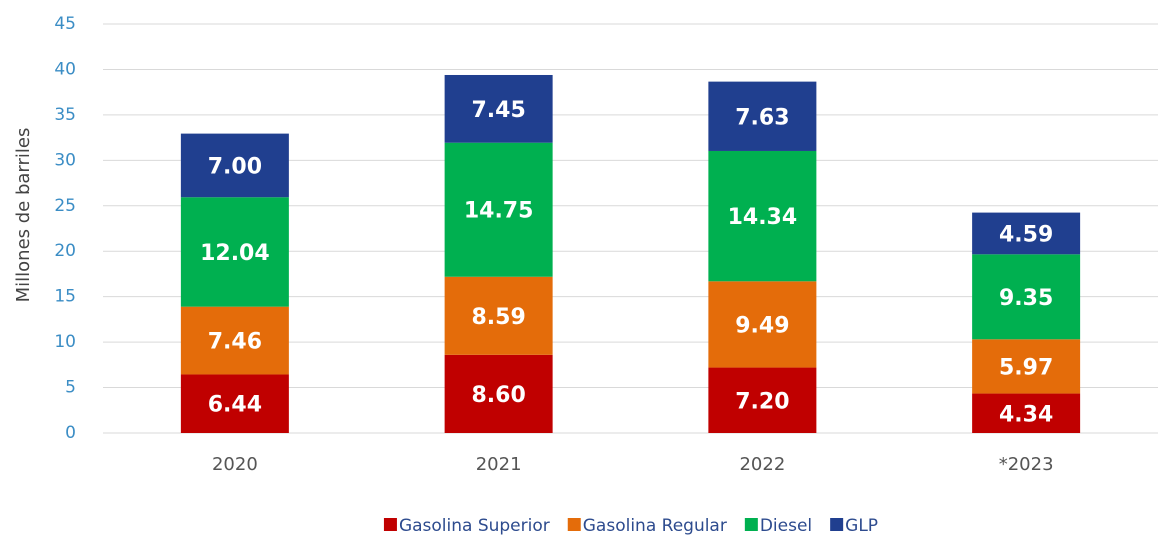 The width and height of the screenshot is (1158, 537). I want to click on data-label: 5.97, so click(1026, 367).